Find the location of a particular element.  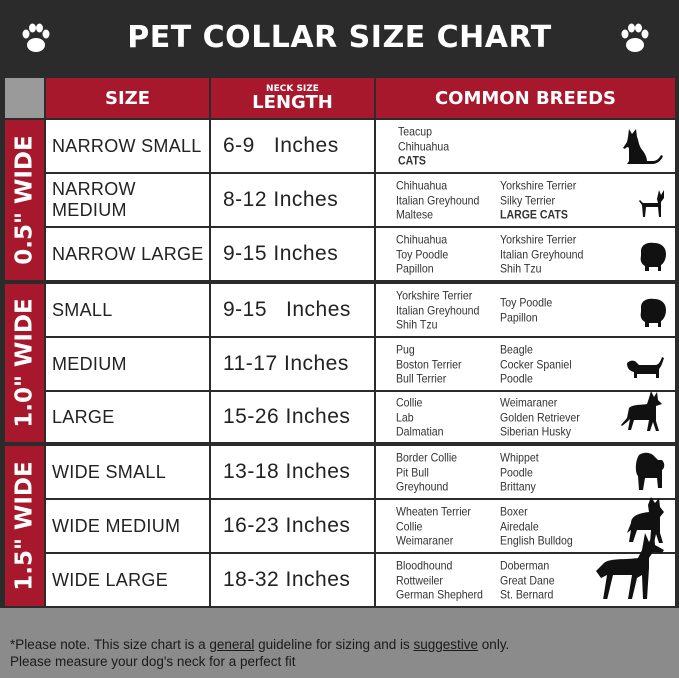

header-length: NECK SIZE LENGTH is located at coordinates (292, 98).